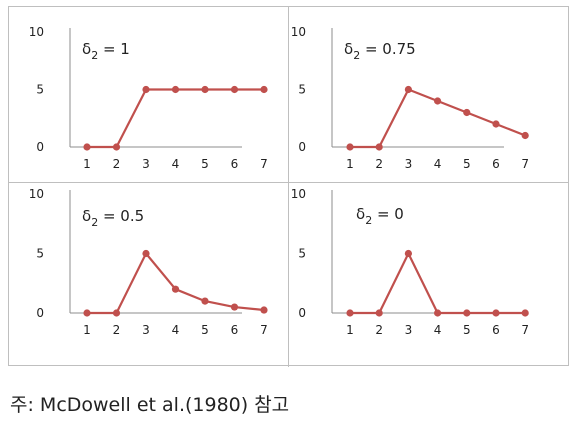 The image size is (577, 422). Describe the element at coordinates (380, 216) in the screenshot. I see `delta-label: δ2 = 0` at that location.